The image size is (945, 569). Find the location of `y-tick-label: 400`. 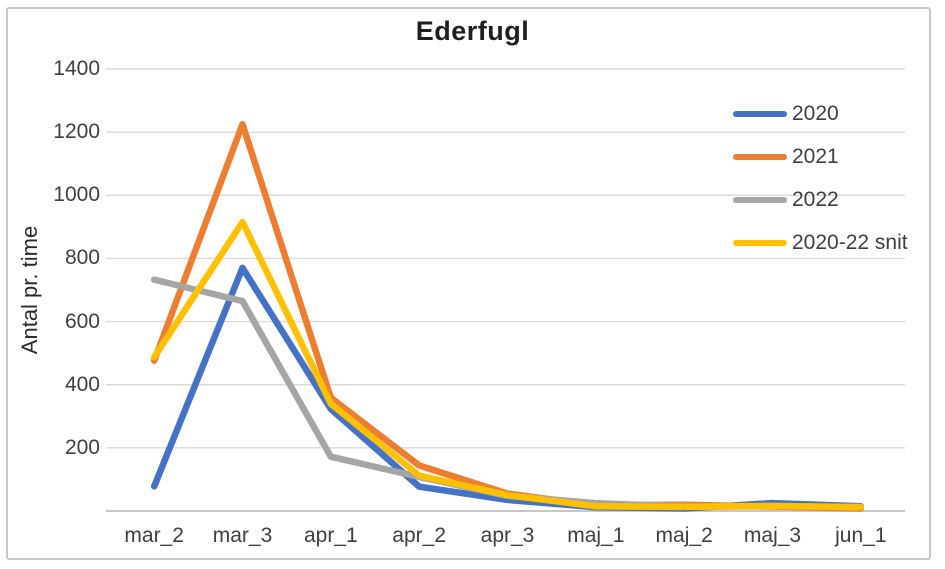

y-tick-label: 400 is located at coordinates (82, 384).